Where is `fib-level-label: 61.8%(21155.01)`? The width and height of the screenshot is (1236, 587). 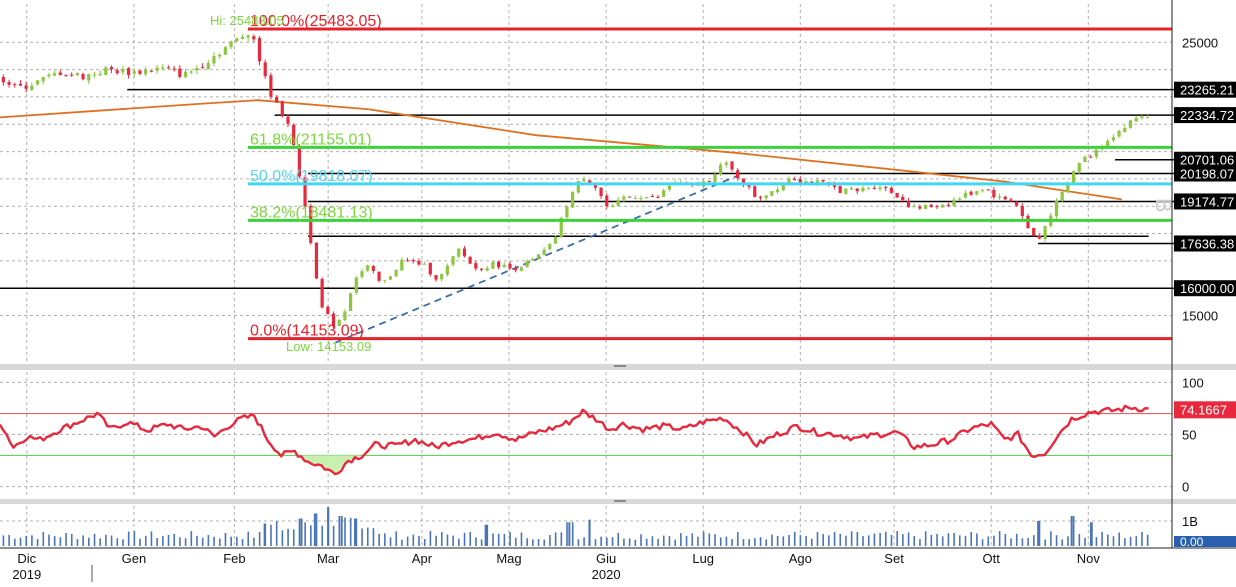
fib-level-label: 61.8%(21155.01) is located at coordinates (311, 139).